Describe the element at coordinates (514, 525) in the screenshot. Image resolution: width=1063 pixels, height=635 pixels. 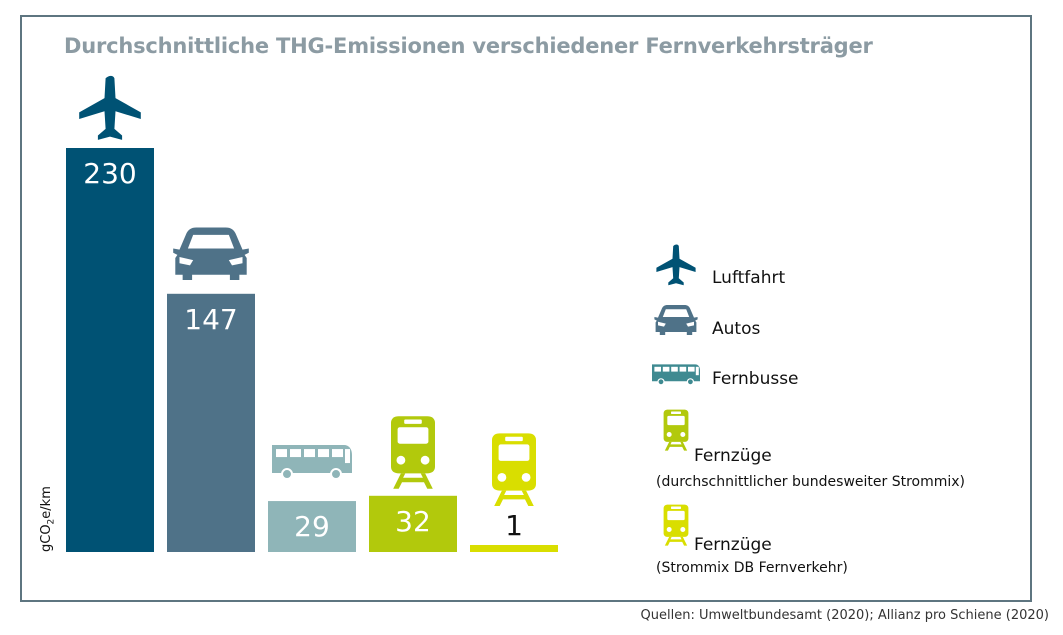
I see `bar-value-label: 1` at that location.